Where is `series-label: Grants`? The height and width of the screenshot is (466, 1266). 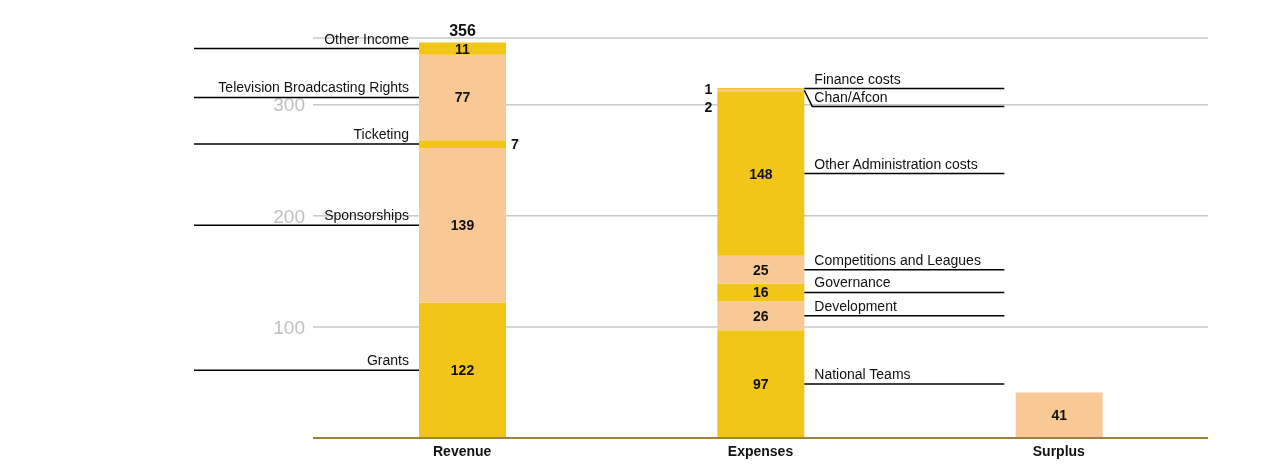 series-label: Grants is located at coordinates (387, 360).